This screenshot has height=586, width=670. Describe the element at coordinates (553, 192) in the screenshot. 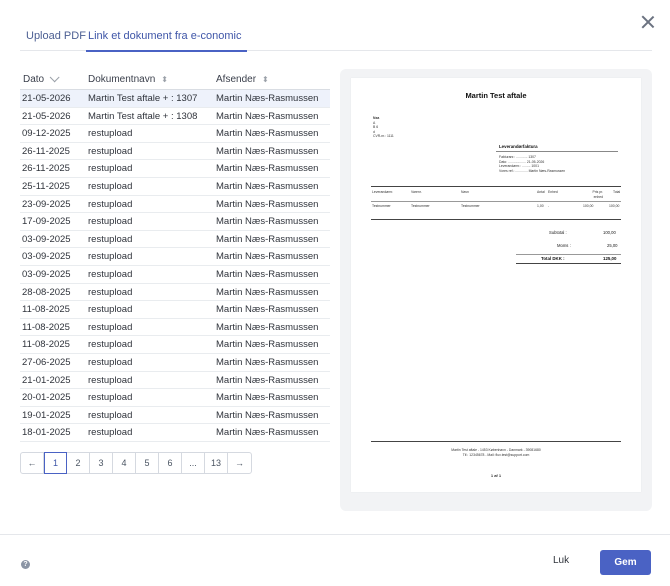

I see `preview-col-header: Enhed` at that location.